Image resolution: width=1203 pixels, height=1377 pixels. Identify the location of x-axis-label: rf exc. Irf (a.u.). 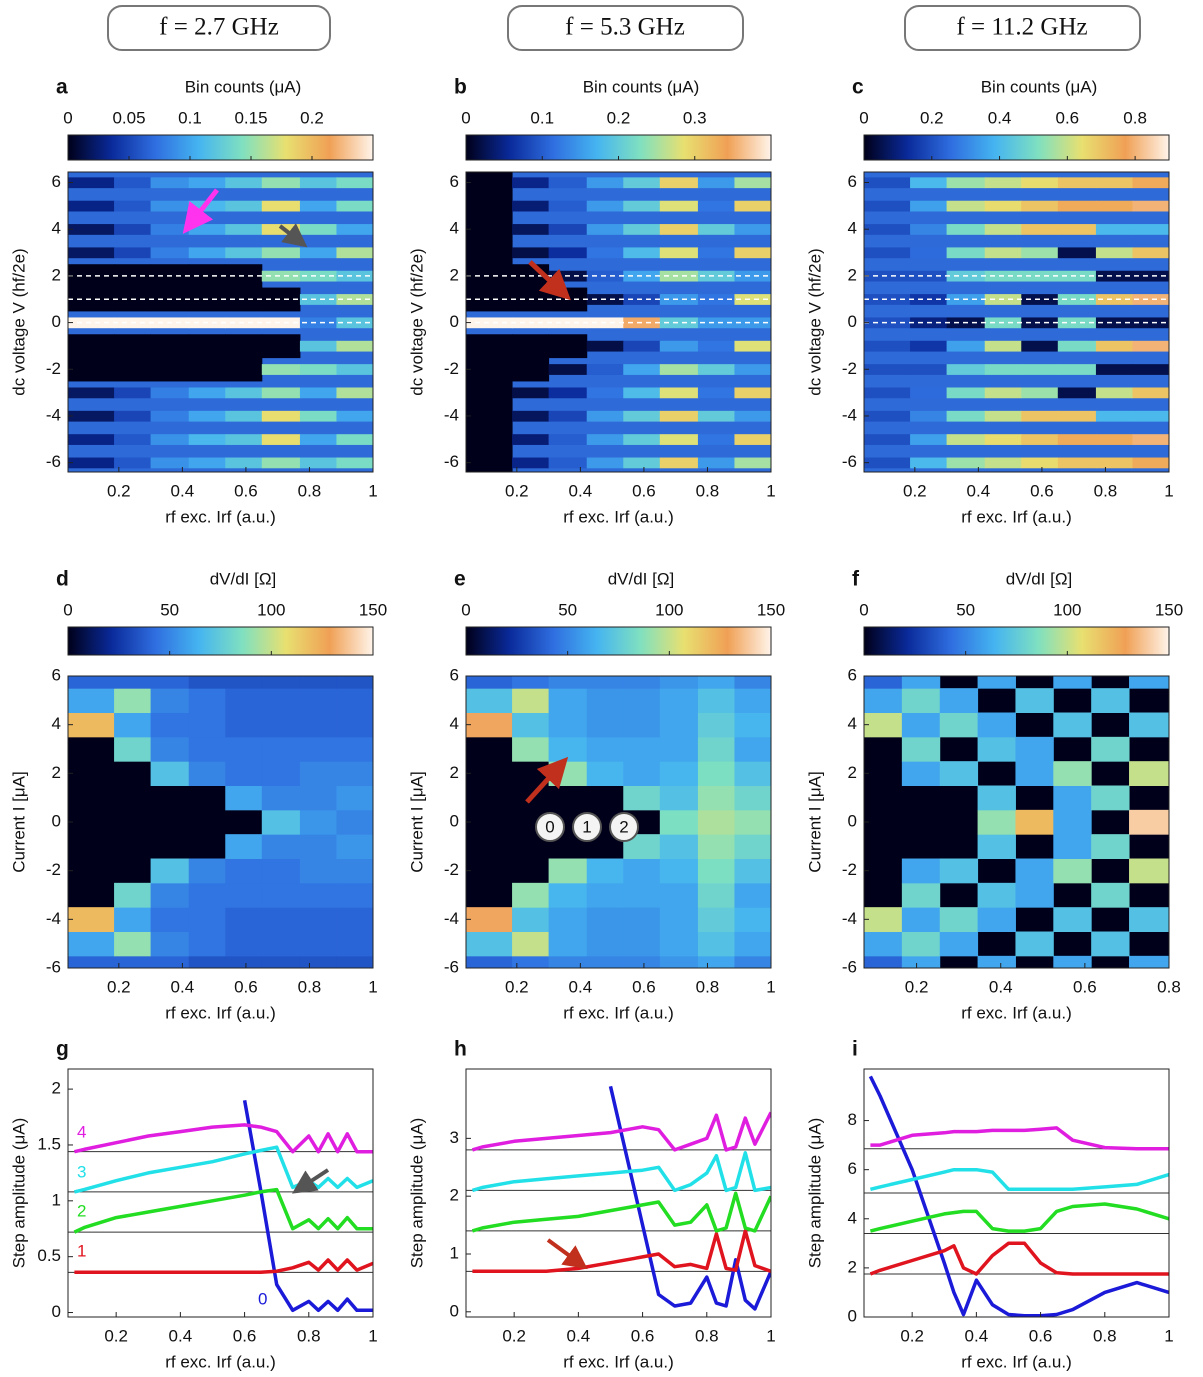
(618, 1012).